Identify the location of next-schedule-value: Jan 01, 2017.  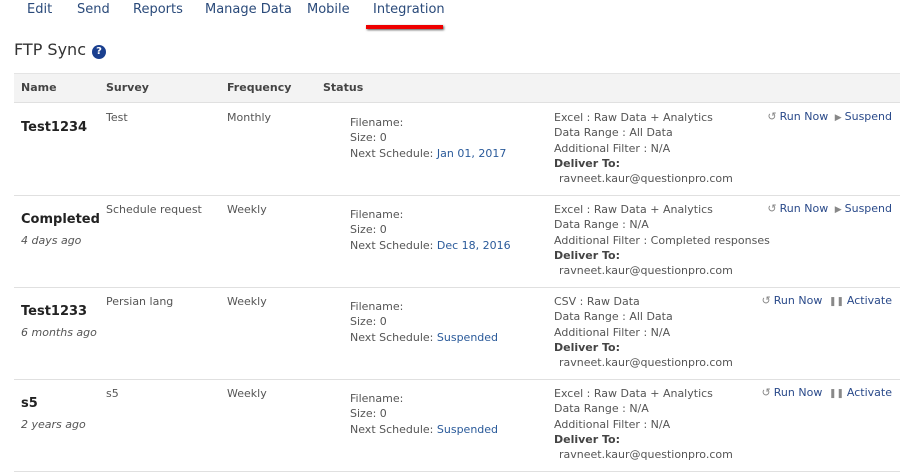
(471, 153).